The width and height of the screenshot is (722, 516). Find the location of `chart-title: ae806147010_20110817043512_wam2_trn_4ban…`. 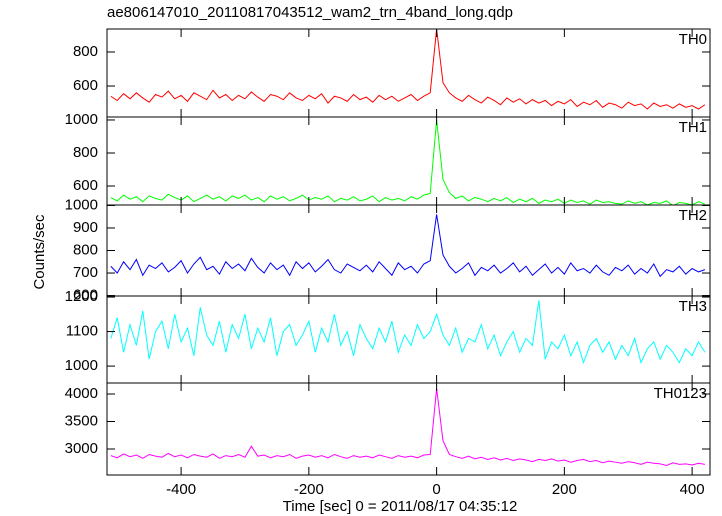

chart-title: ae806147010_20110817043512_wam2_trn_4ban… is located at coordinates (310, 12).